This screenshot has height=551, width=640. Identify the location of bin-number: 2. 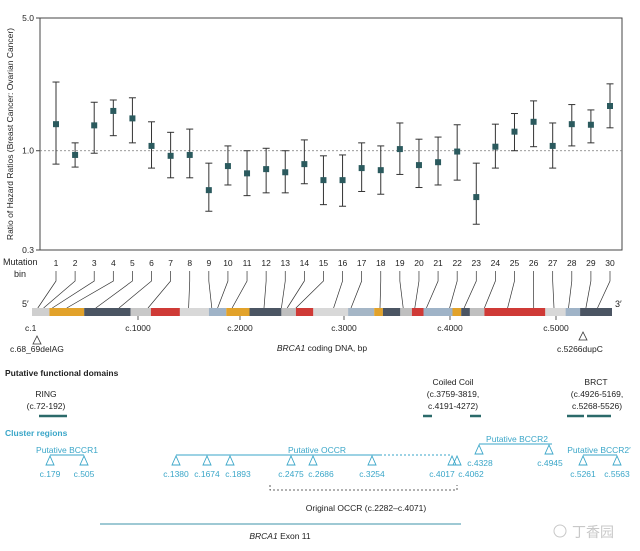
(75, 263).